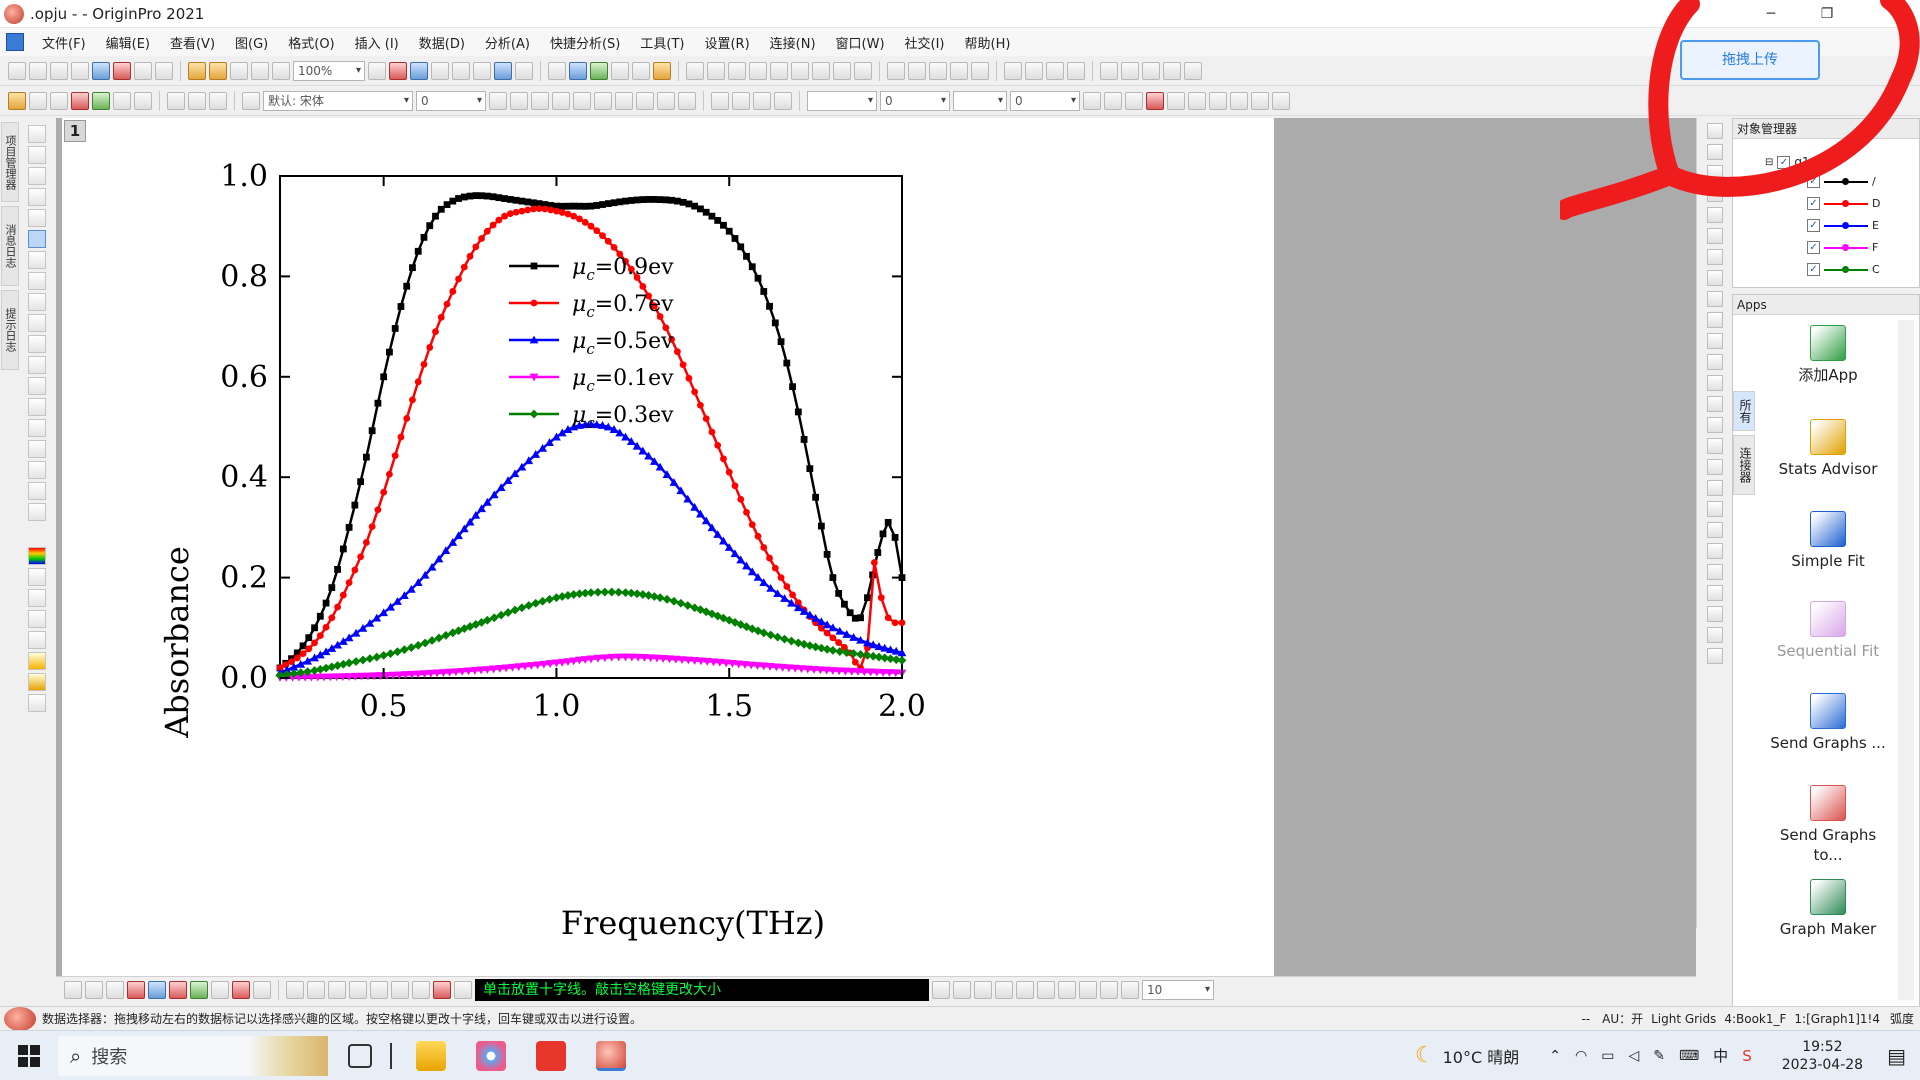  I want to click on previous-icon, so click(1034, 70).